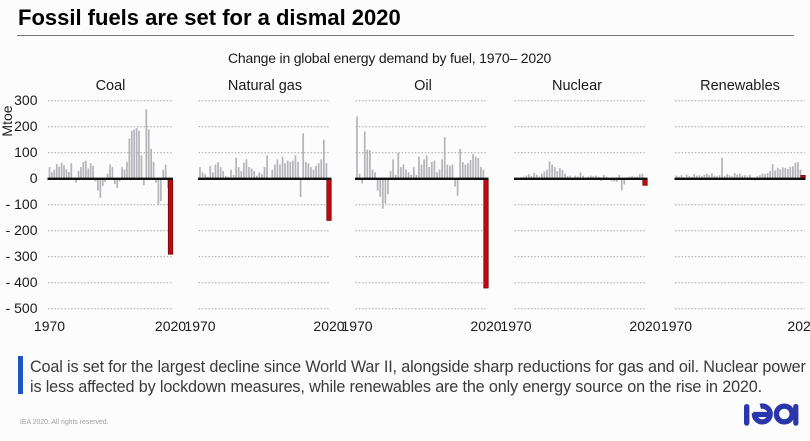  What do you see at coordinates (7, 120) in the screenshot?
I see `svg-text: Mtoe` at bounding box center [7, 120].